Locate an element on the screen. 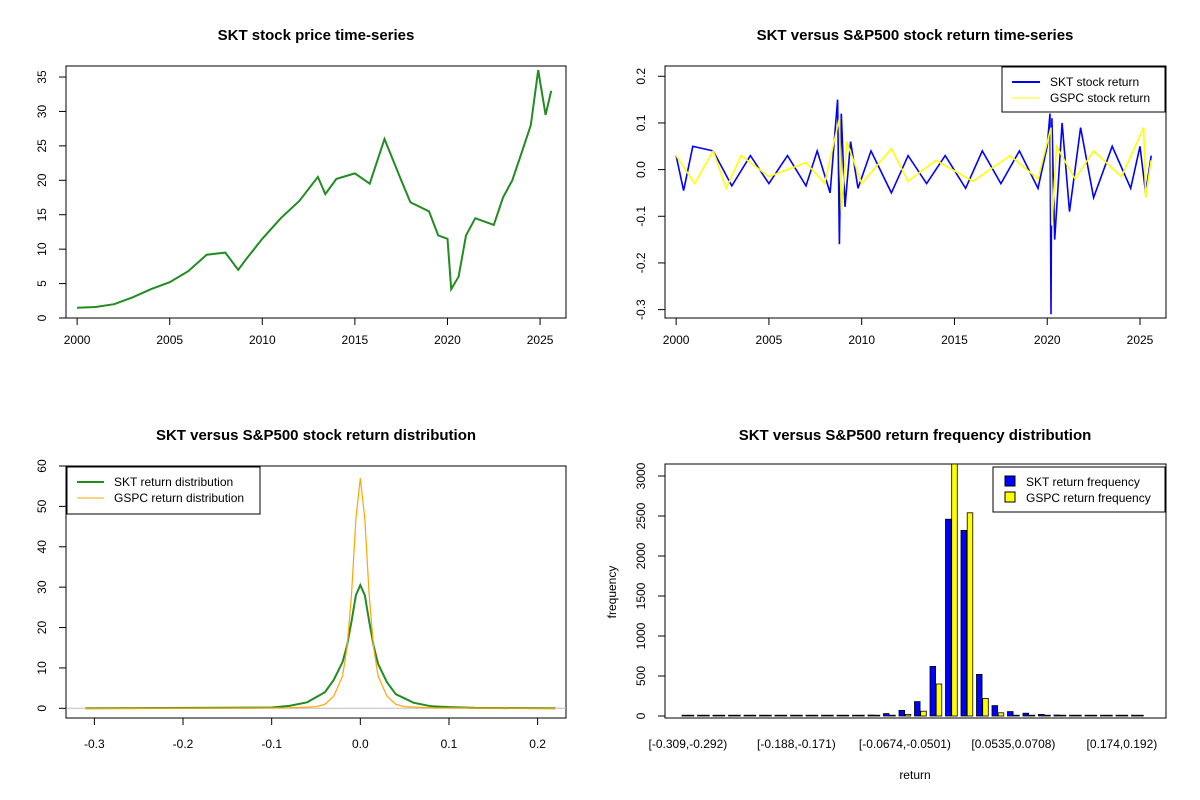  x-tick-label-neg-0.3: -0.3 is located at coordinates (94, 744).